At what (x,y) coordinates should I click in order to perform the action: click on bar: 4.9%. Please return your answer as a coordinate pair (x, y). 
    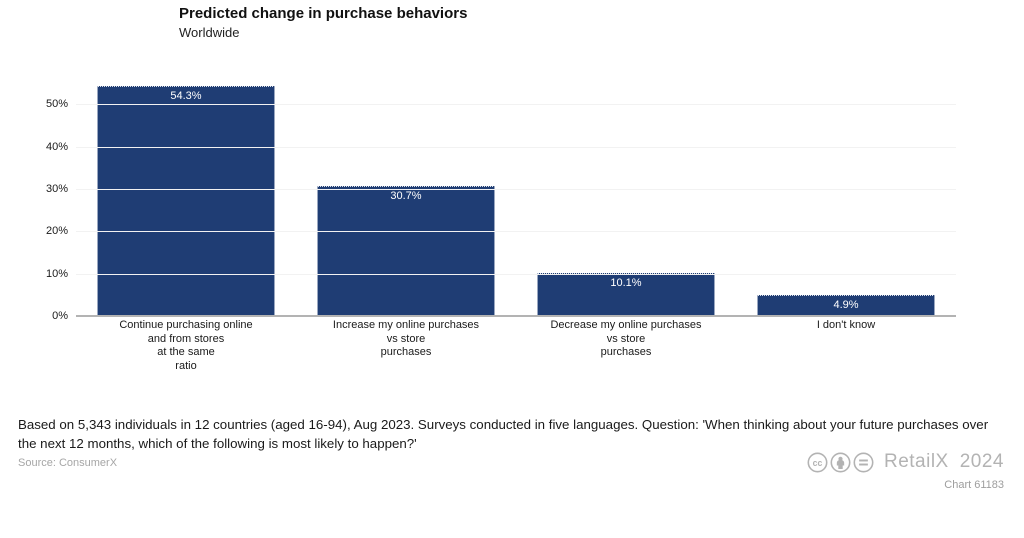
    Looking at the image, I should click on (846, 305).